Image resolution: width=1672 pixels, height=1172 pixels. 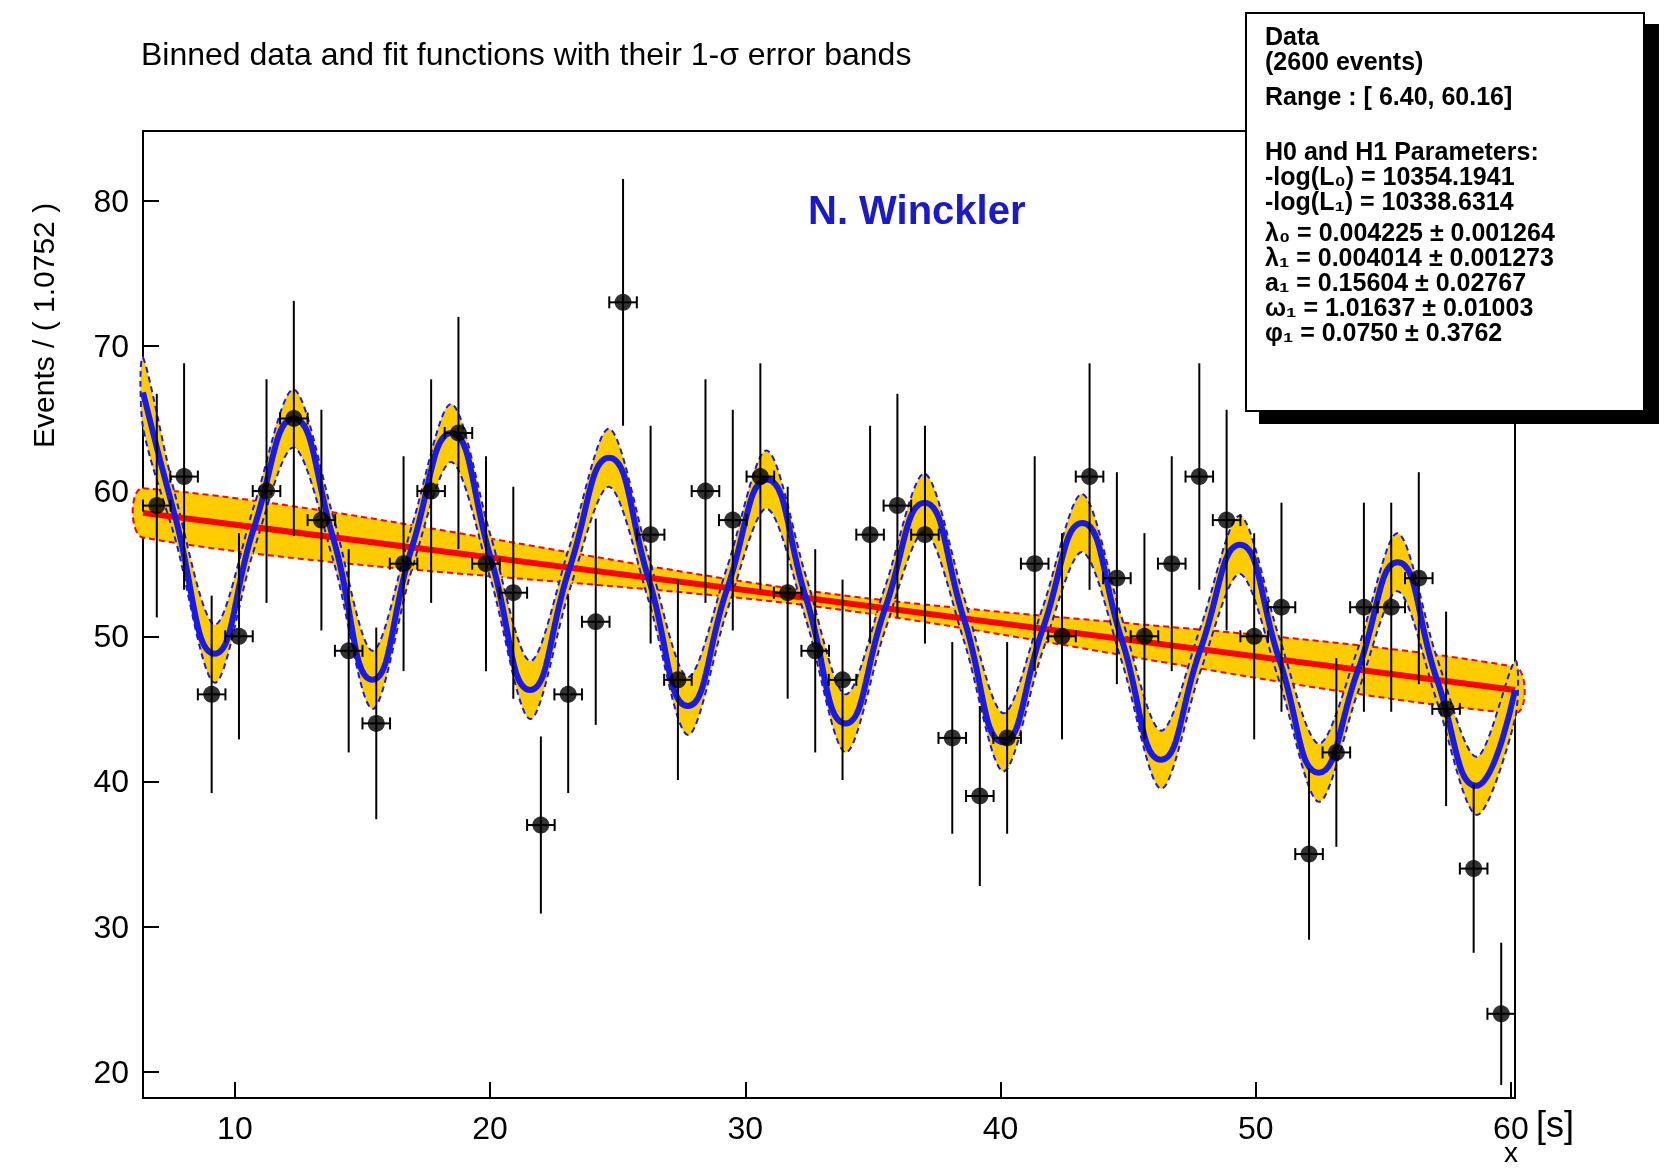 What do you see at coordinates (1396, 282) in the screenshot?
I see `annotation: a₁ = 0.15604 ± 0.02767` at bounding box center [1396, 282].